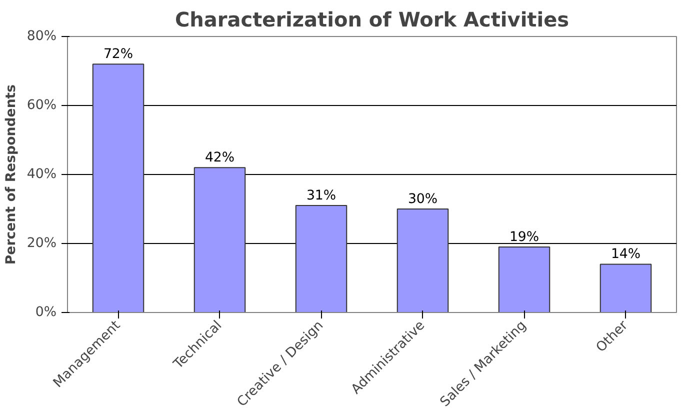 The height and width of the screenshot is (420, 688). What do you see at coordinates (46, 312) in the screenshot?
I see `y-tick-label: 0%` at bounding box center [46, 312].